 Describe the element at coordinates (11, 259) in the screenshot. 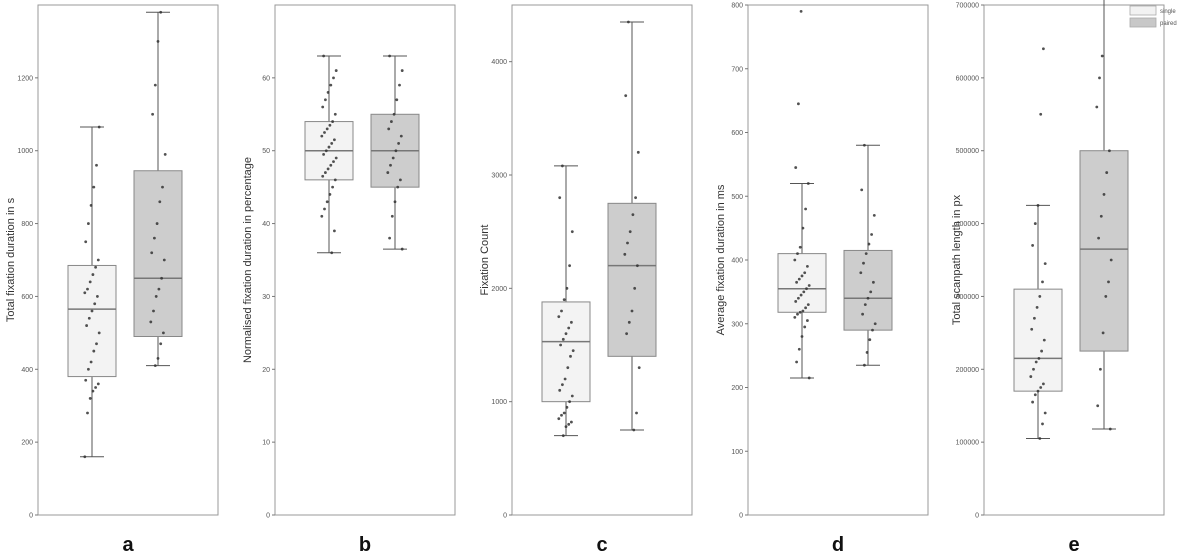

I see `y-axis-label: Total fixation duration in s` at that location.